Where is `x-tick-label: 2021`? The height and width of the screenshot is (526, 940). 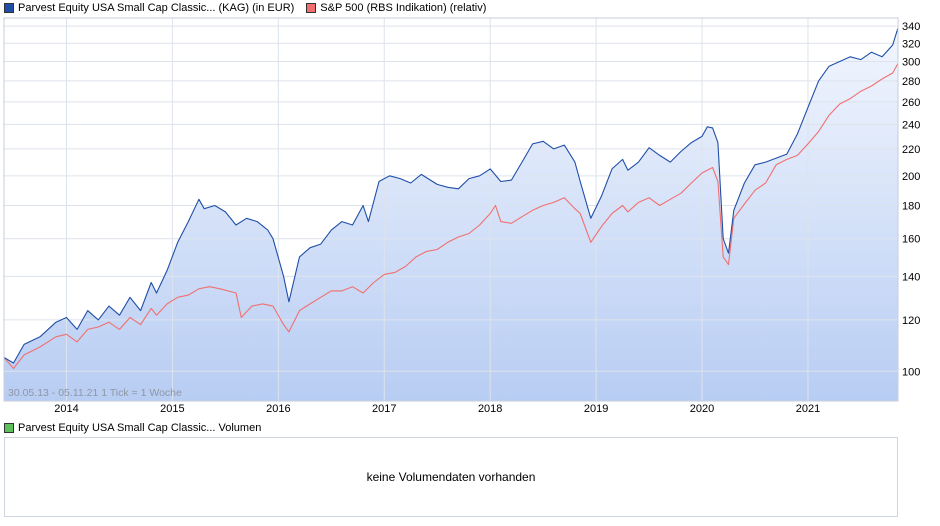
x-tick-label: 2021 is located at coordinates (808, 409).